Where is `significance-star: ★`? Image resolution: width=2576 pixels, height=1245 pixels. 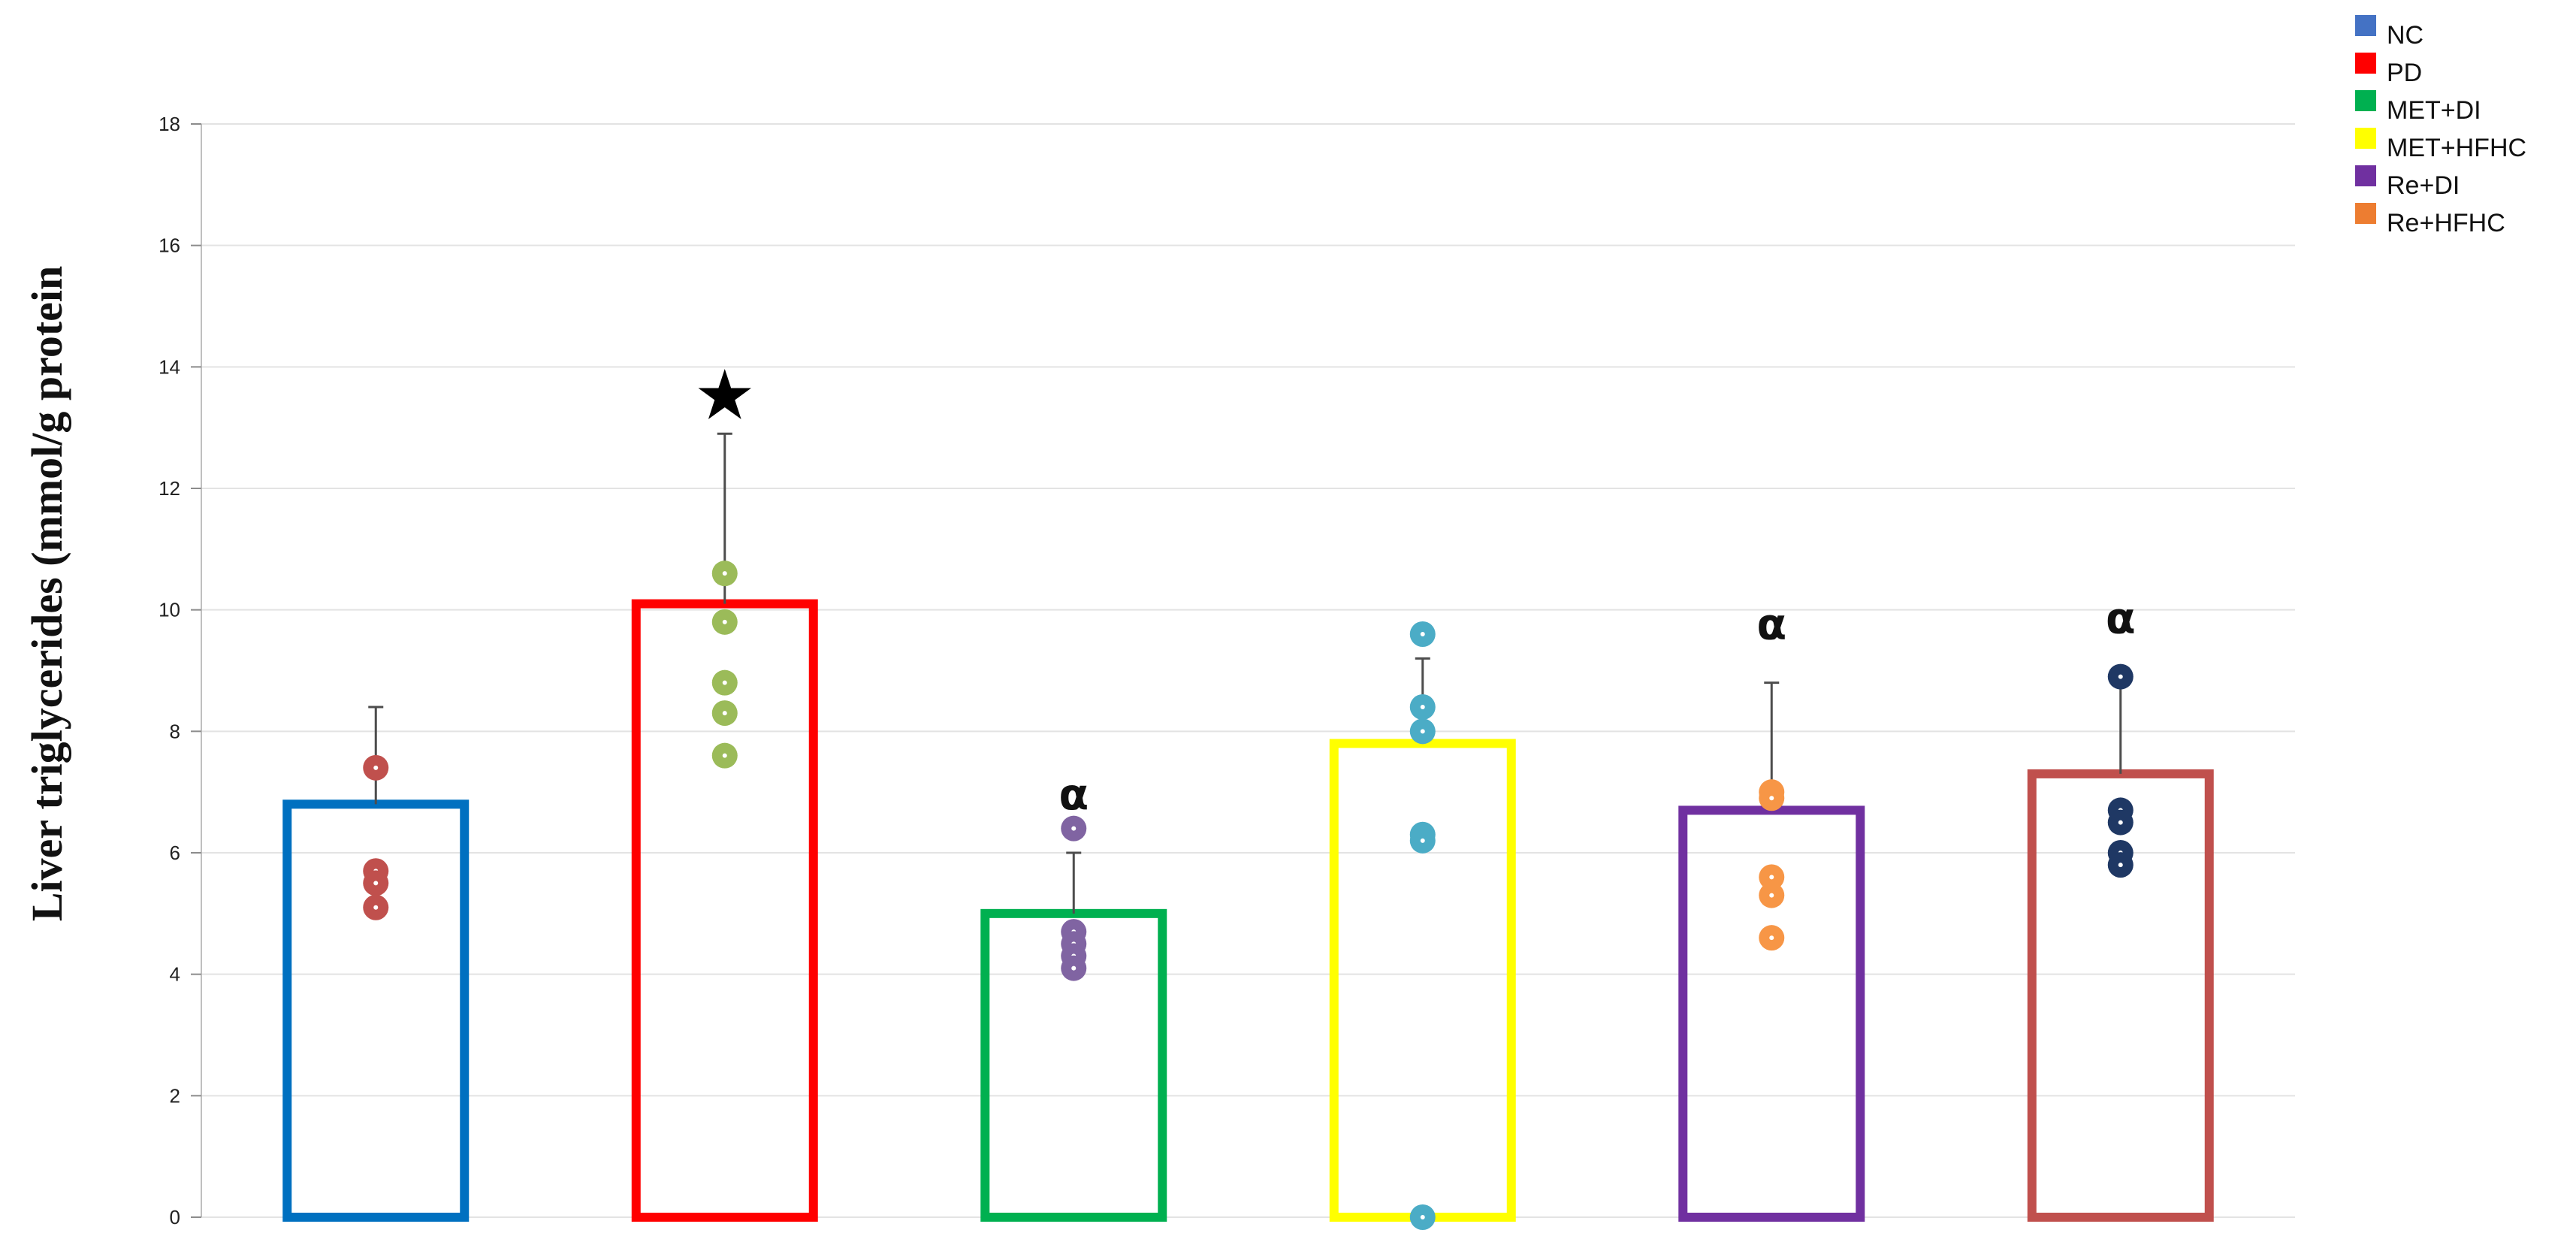 significance-star: ★ is located at coordinates (725, 395).